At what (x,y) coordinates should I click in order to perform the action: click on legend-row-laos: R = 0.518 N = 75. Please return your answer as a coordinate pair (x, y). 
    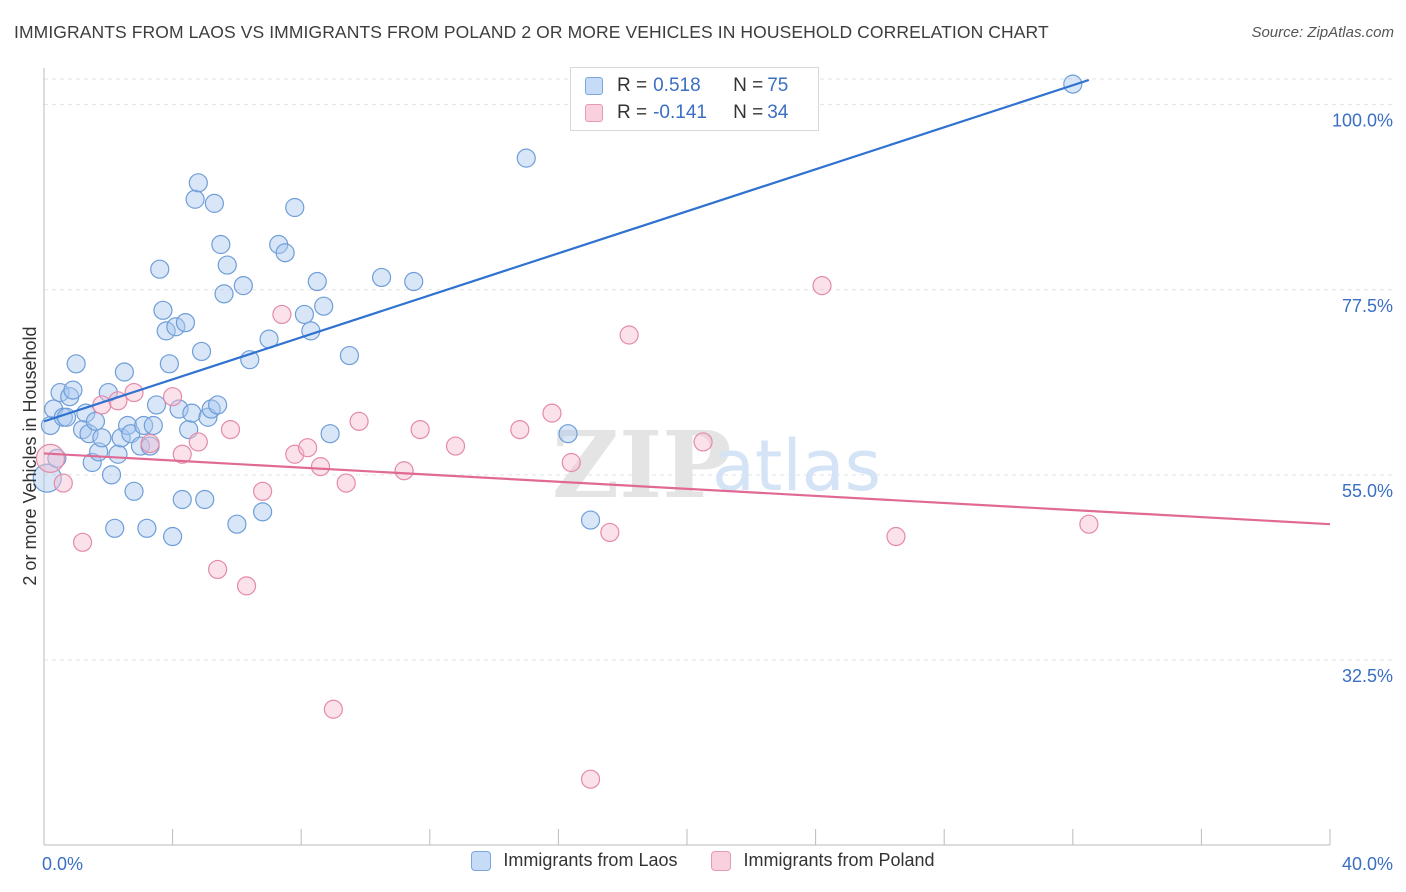
    Looking at the image, I should click on (686, 86).